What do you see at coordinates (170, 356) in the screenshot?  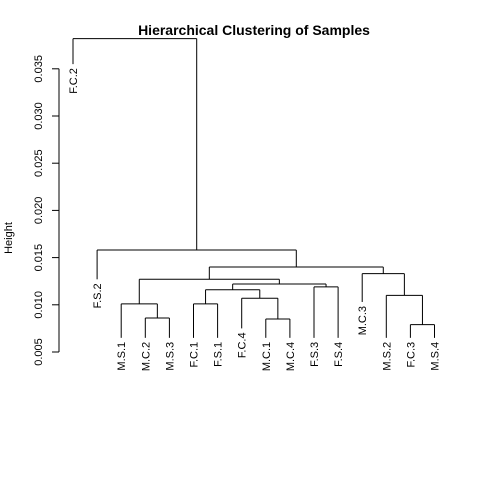 I see `leaf-label: M.S.3` at bounding box center [170, 356].